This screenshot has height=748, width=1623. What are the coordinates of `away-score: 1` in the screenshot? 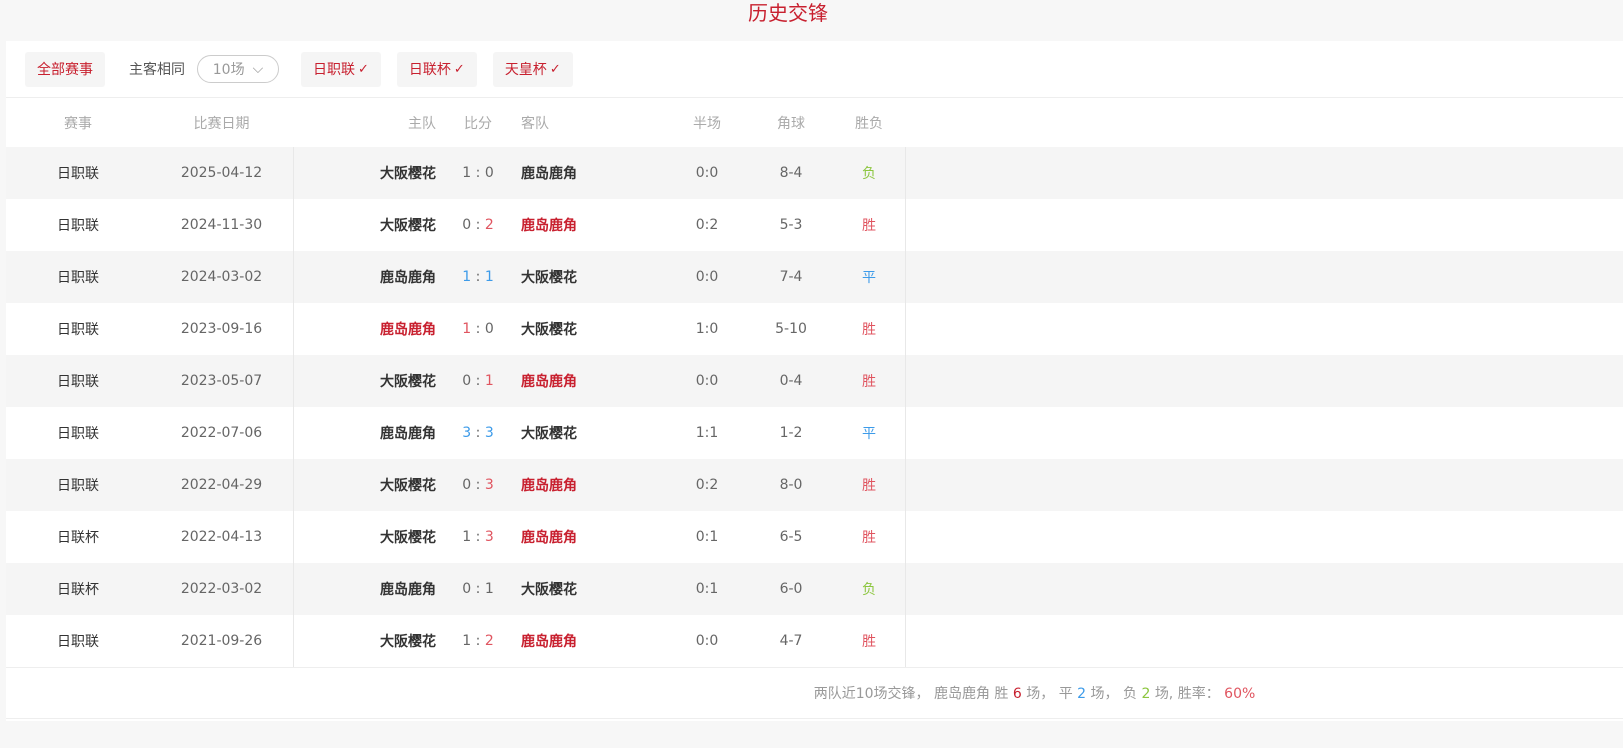 It's located at (489, 381).